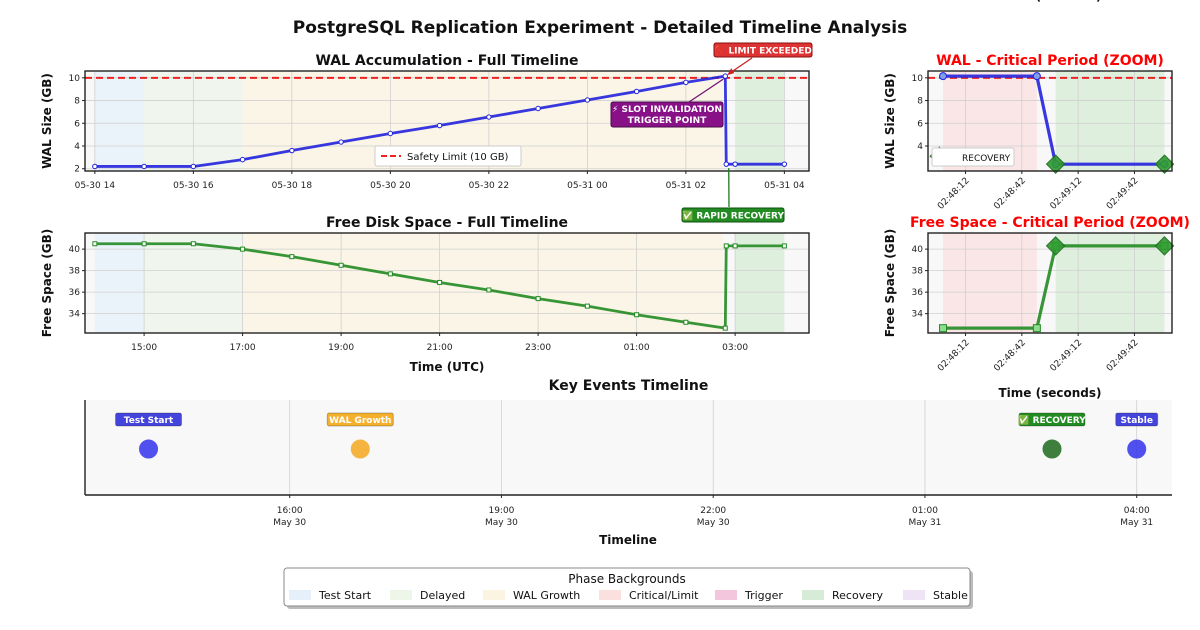 Image resolution: width=1200 pixels, height=630 pixels. Describe the element at coordinates (442, 595) in the screenshot. I see `legend-item-label: Delayed` at that location.